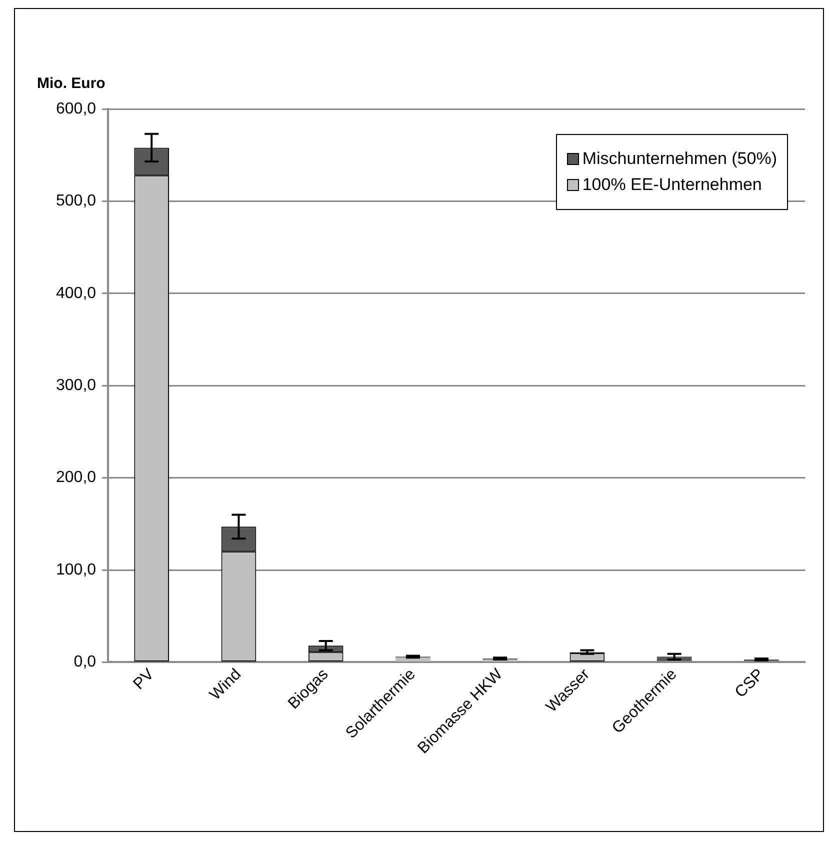 This screenshot has width=836, height=846. Describe the element at coordinates (750, 684) in the screenshot. I see `x-tick-label: CSP` at that location.